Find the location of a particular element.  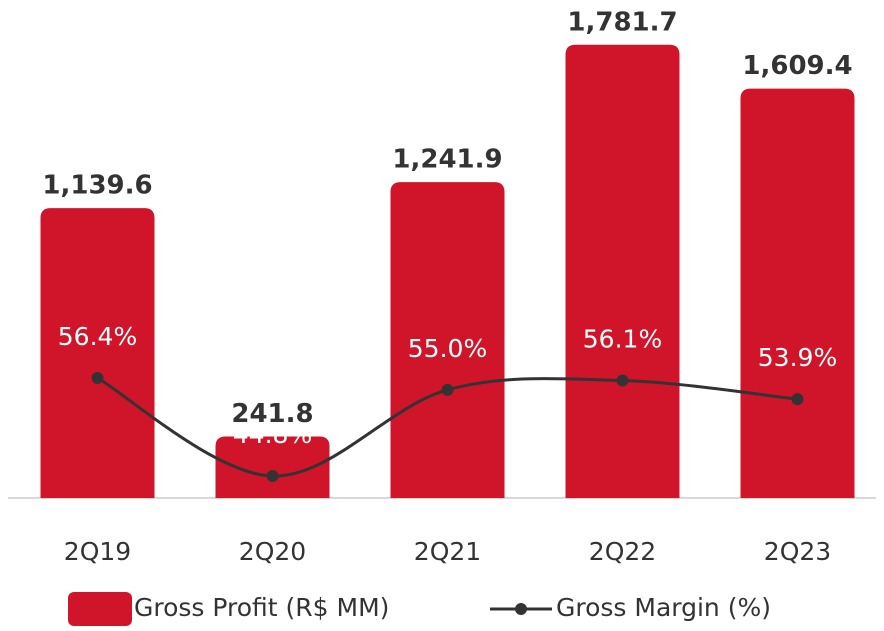

bar-value-label: 1,609.4 is located at coordinates (797, 66).